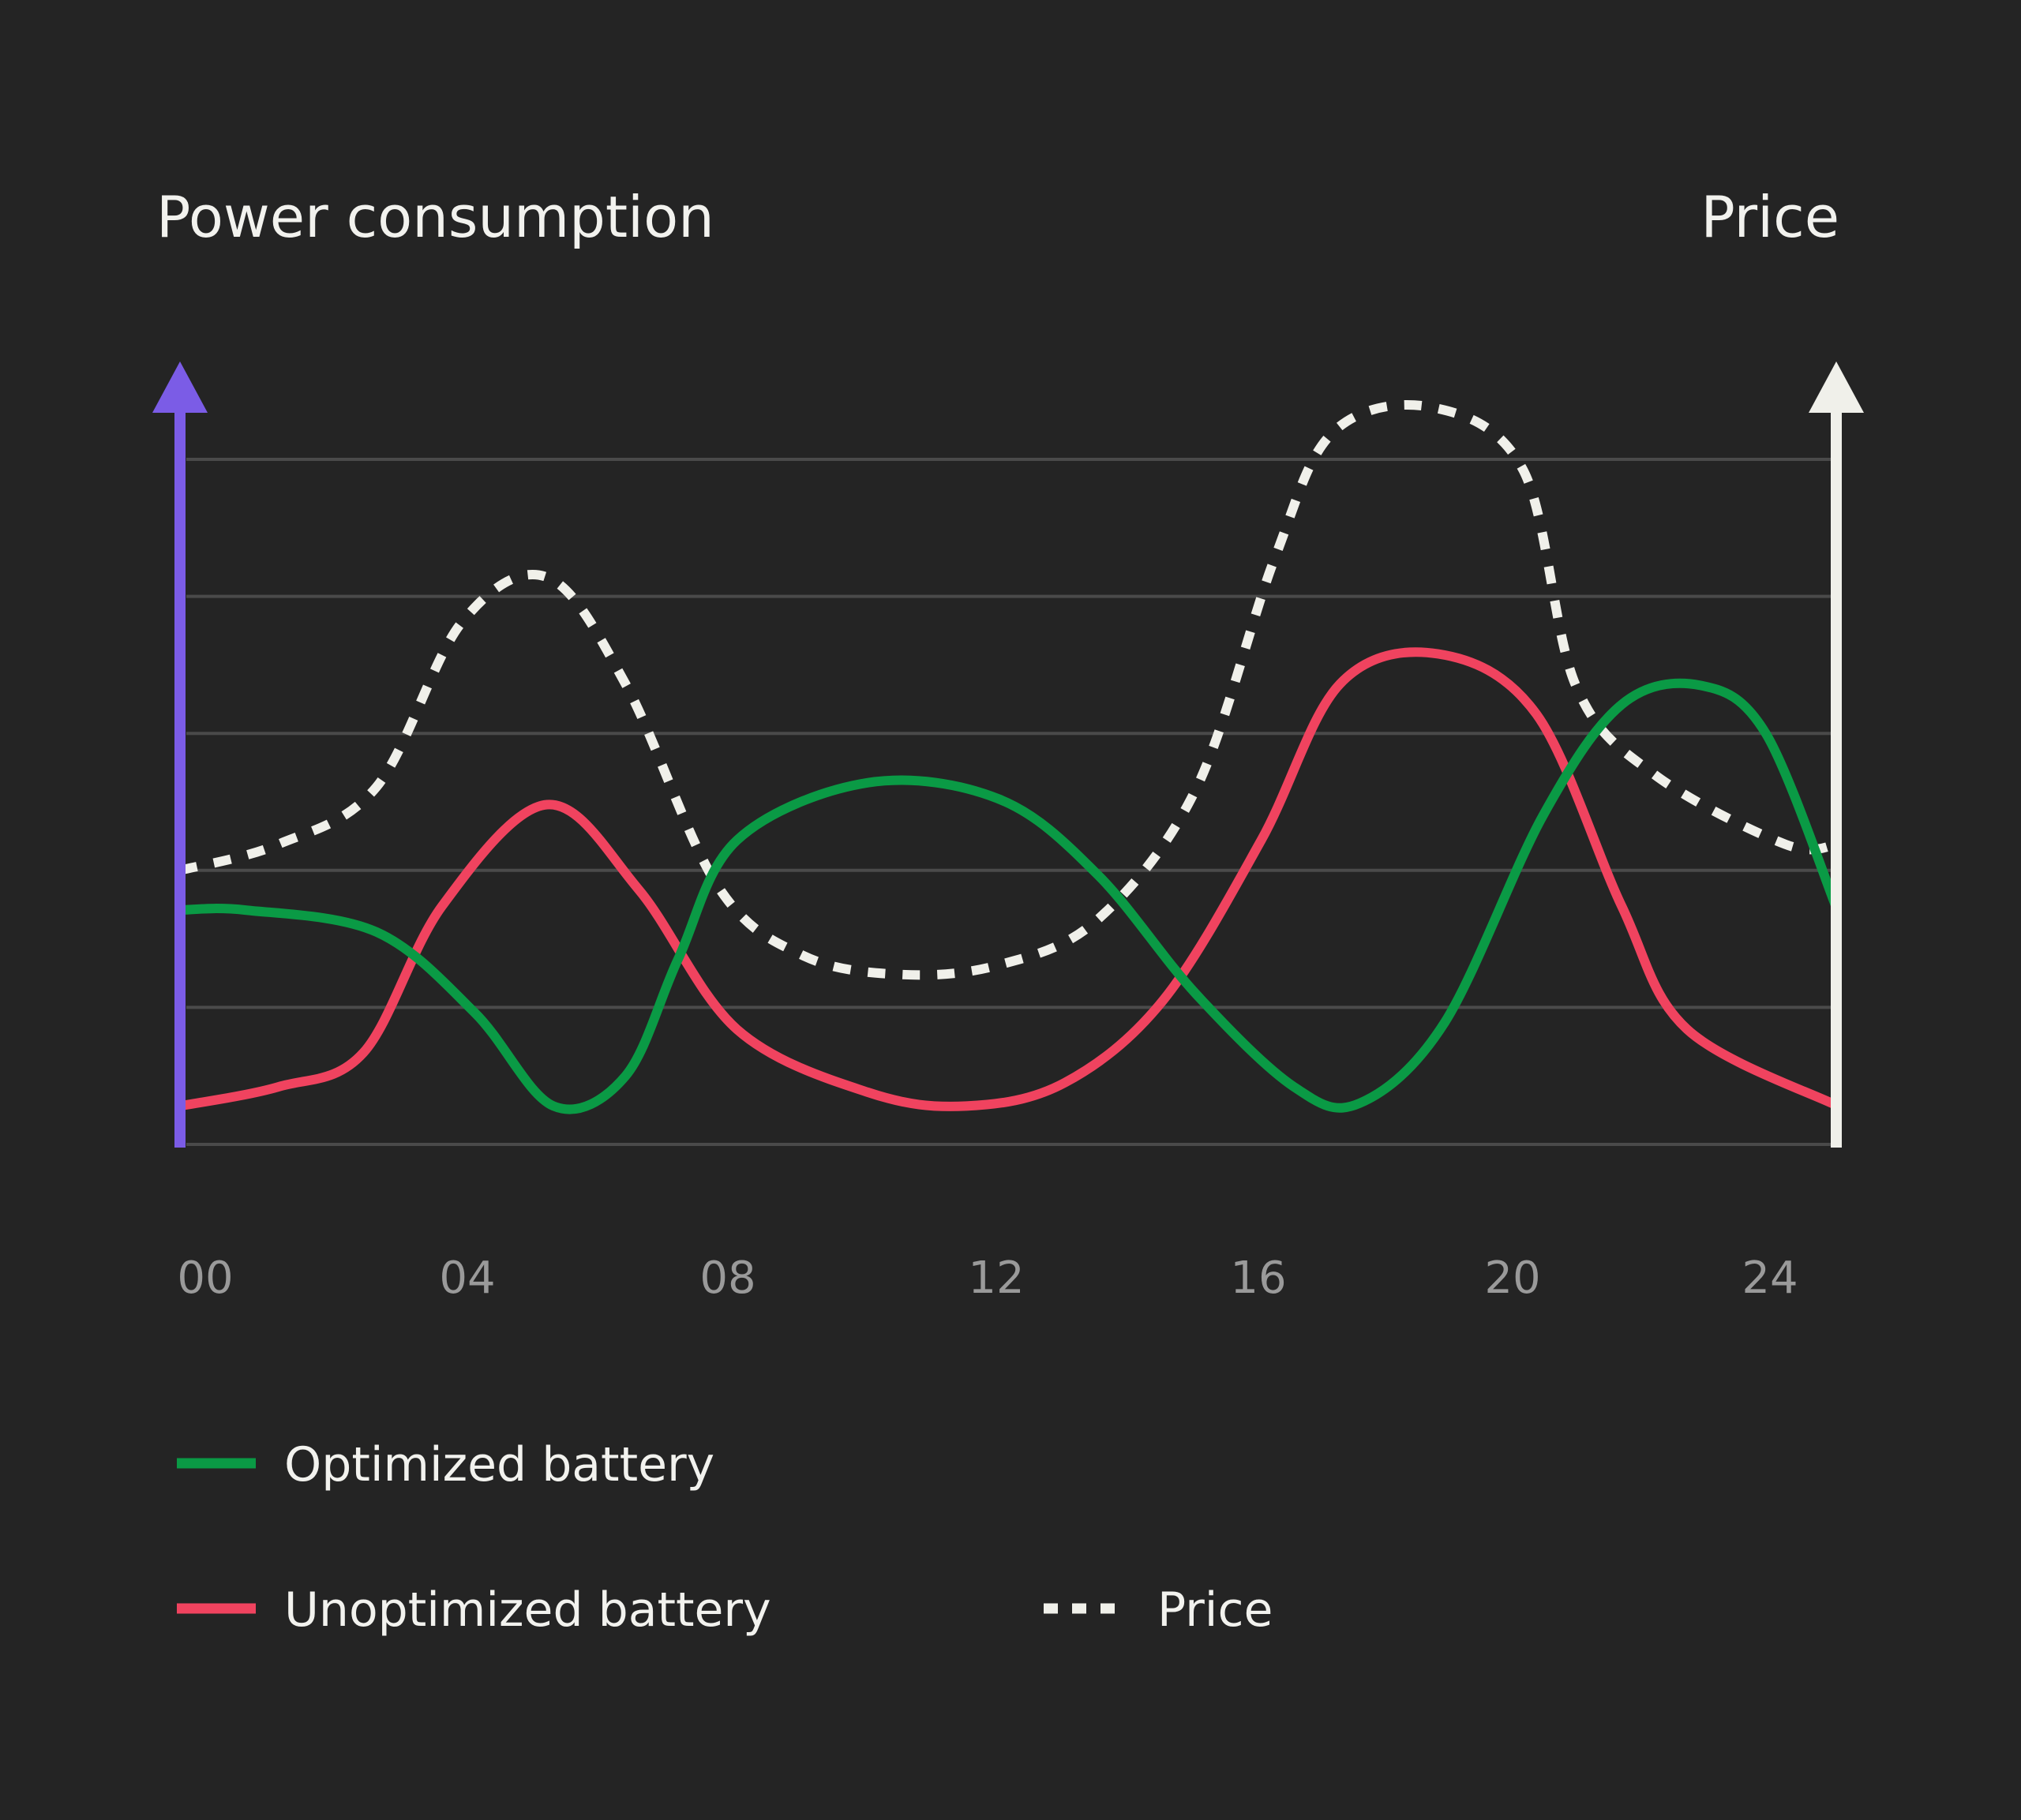  I want to click on legend-item-price: Price, so click(1158, 1610).